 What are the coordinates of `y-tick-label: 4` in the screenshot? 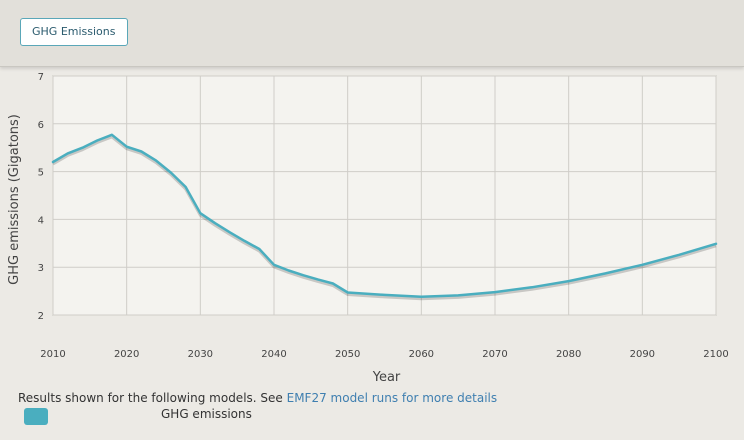 It's located at (41, 220).